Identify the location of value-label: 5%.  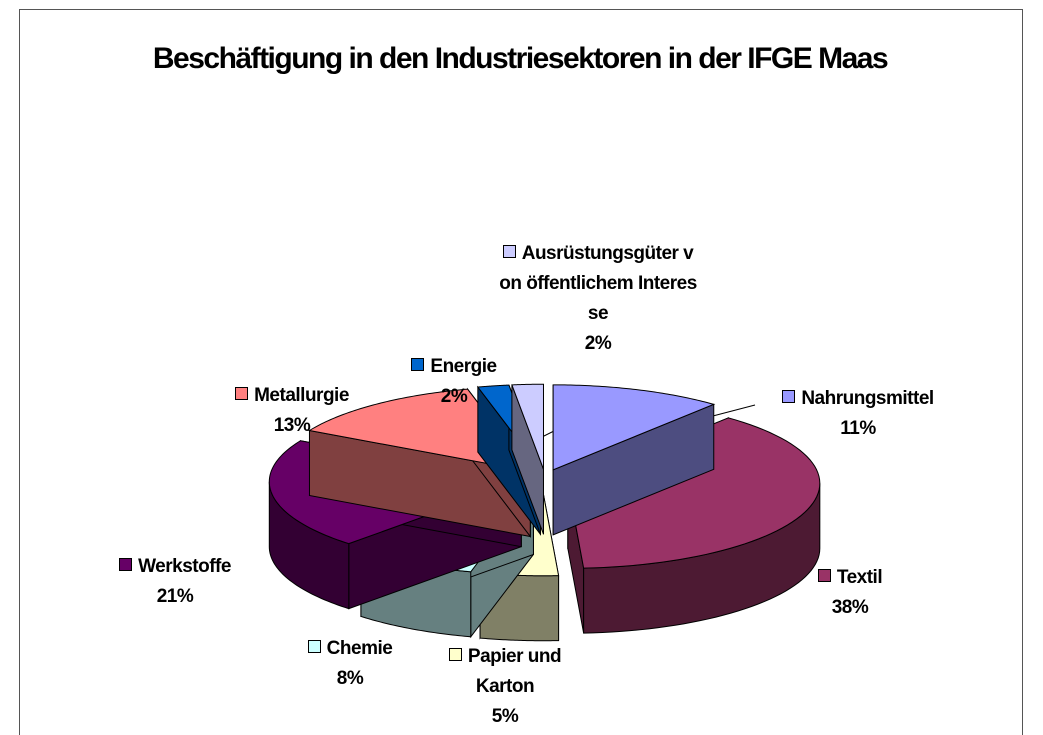
(505, 716).